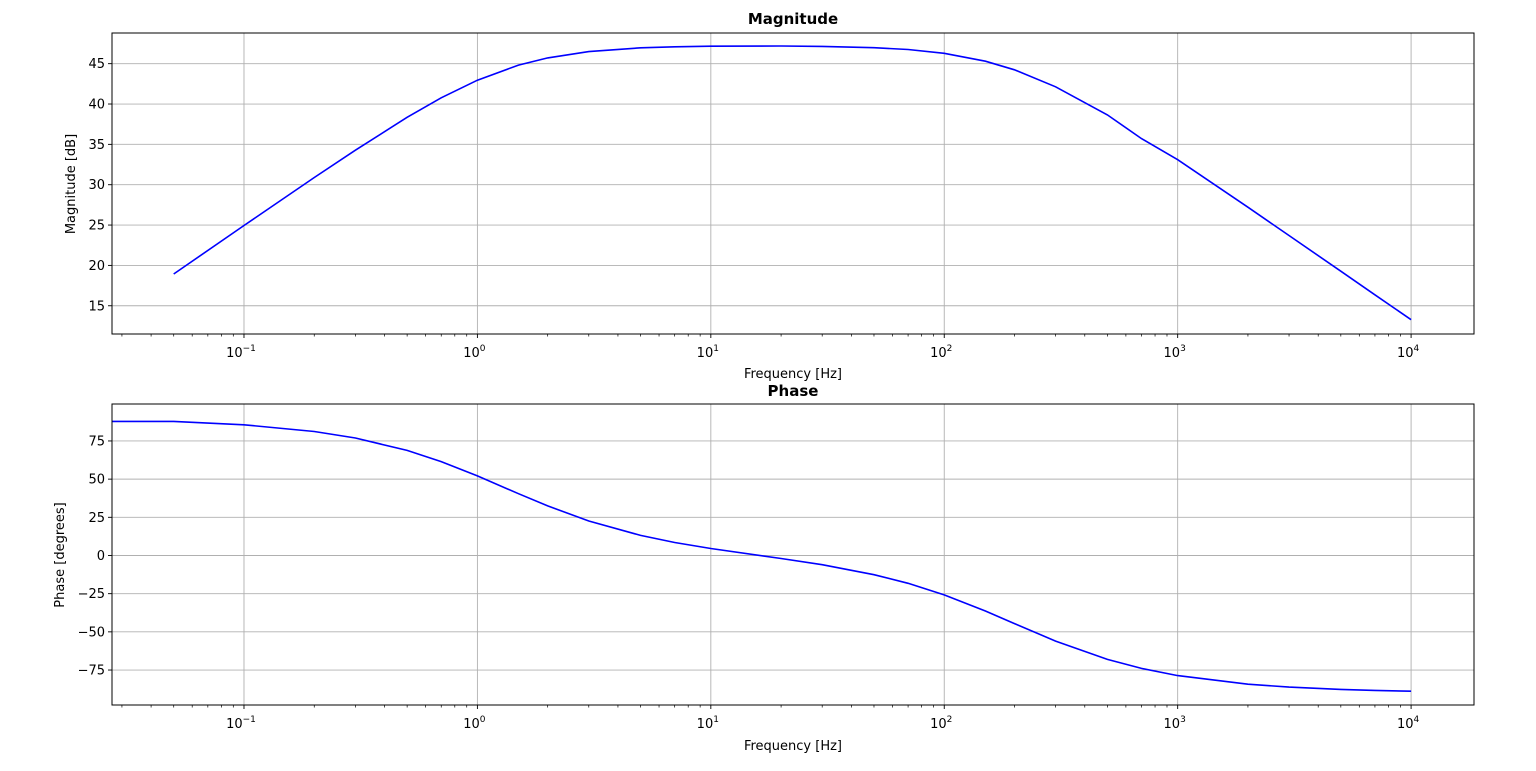 This screenshot has height=771, width=1536. What do you see at coordinates (91, 594) in the screenshot?
I see `phase-y-tick-label: −25` at bounding box center [91, 594].